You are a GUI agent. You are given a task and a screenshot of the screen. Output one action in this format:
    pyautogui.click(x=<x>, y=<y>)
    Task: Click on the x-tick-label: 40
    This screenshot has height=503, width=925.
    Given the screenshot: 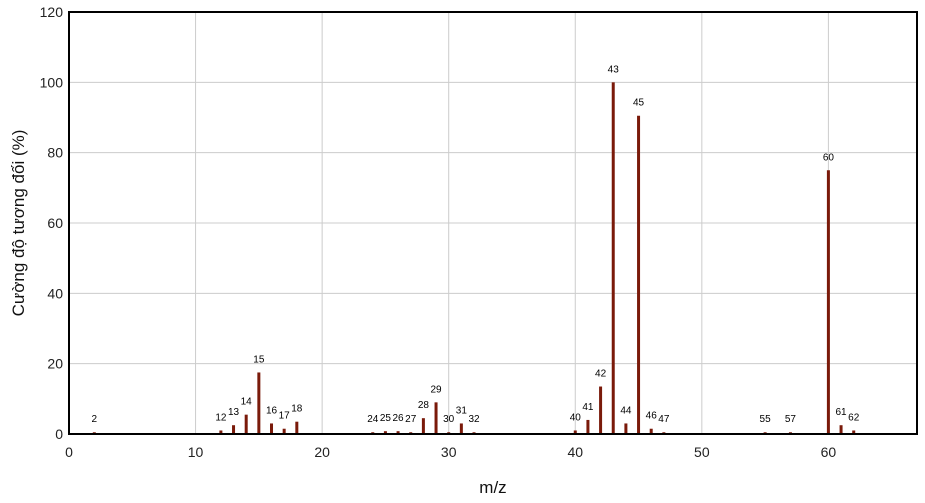 What is the action you would take?
    pyautogui.click(x=575, y=452)
    